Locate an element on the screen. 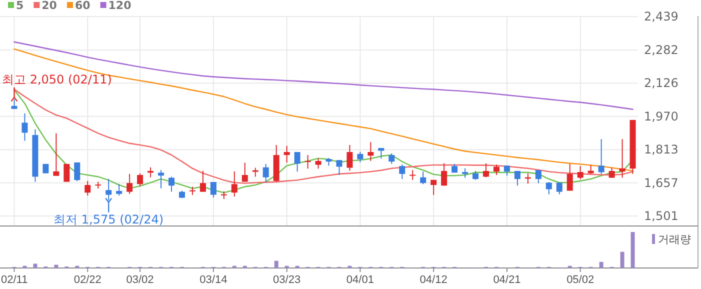  annotation: 최고 2,050 (02/11) is located at coordinates (57, 79).